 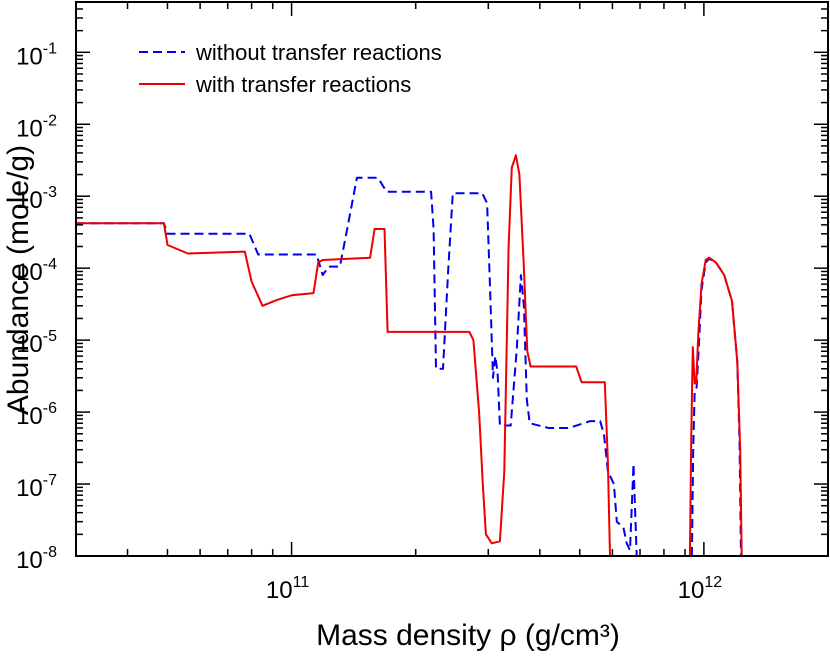 What do you see at coordinates (287, 589) in the screenshot?
I see `x-tick-label: 1011` at bounding box center [287, 589].